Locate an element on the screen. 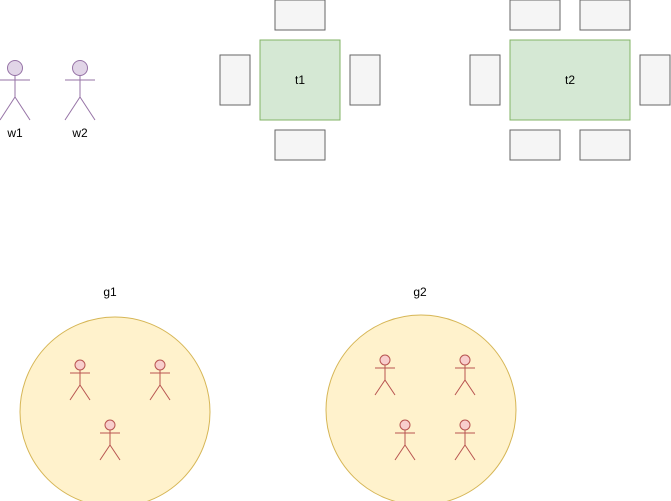  waiter-label: w2 is located at coordinates (79, 133).